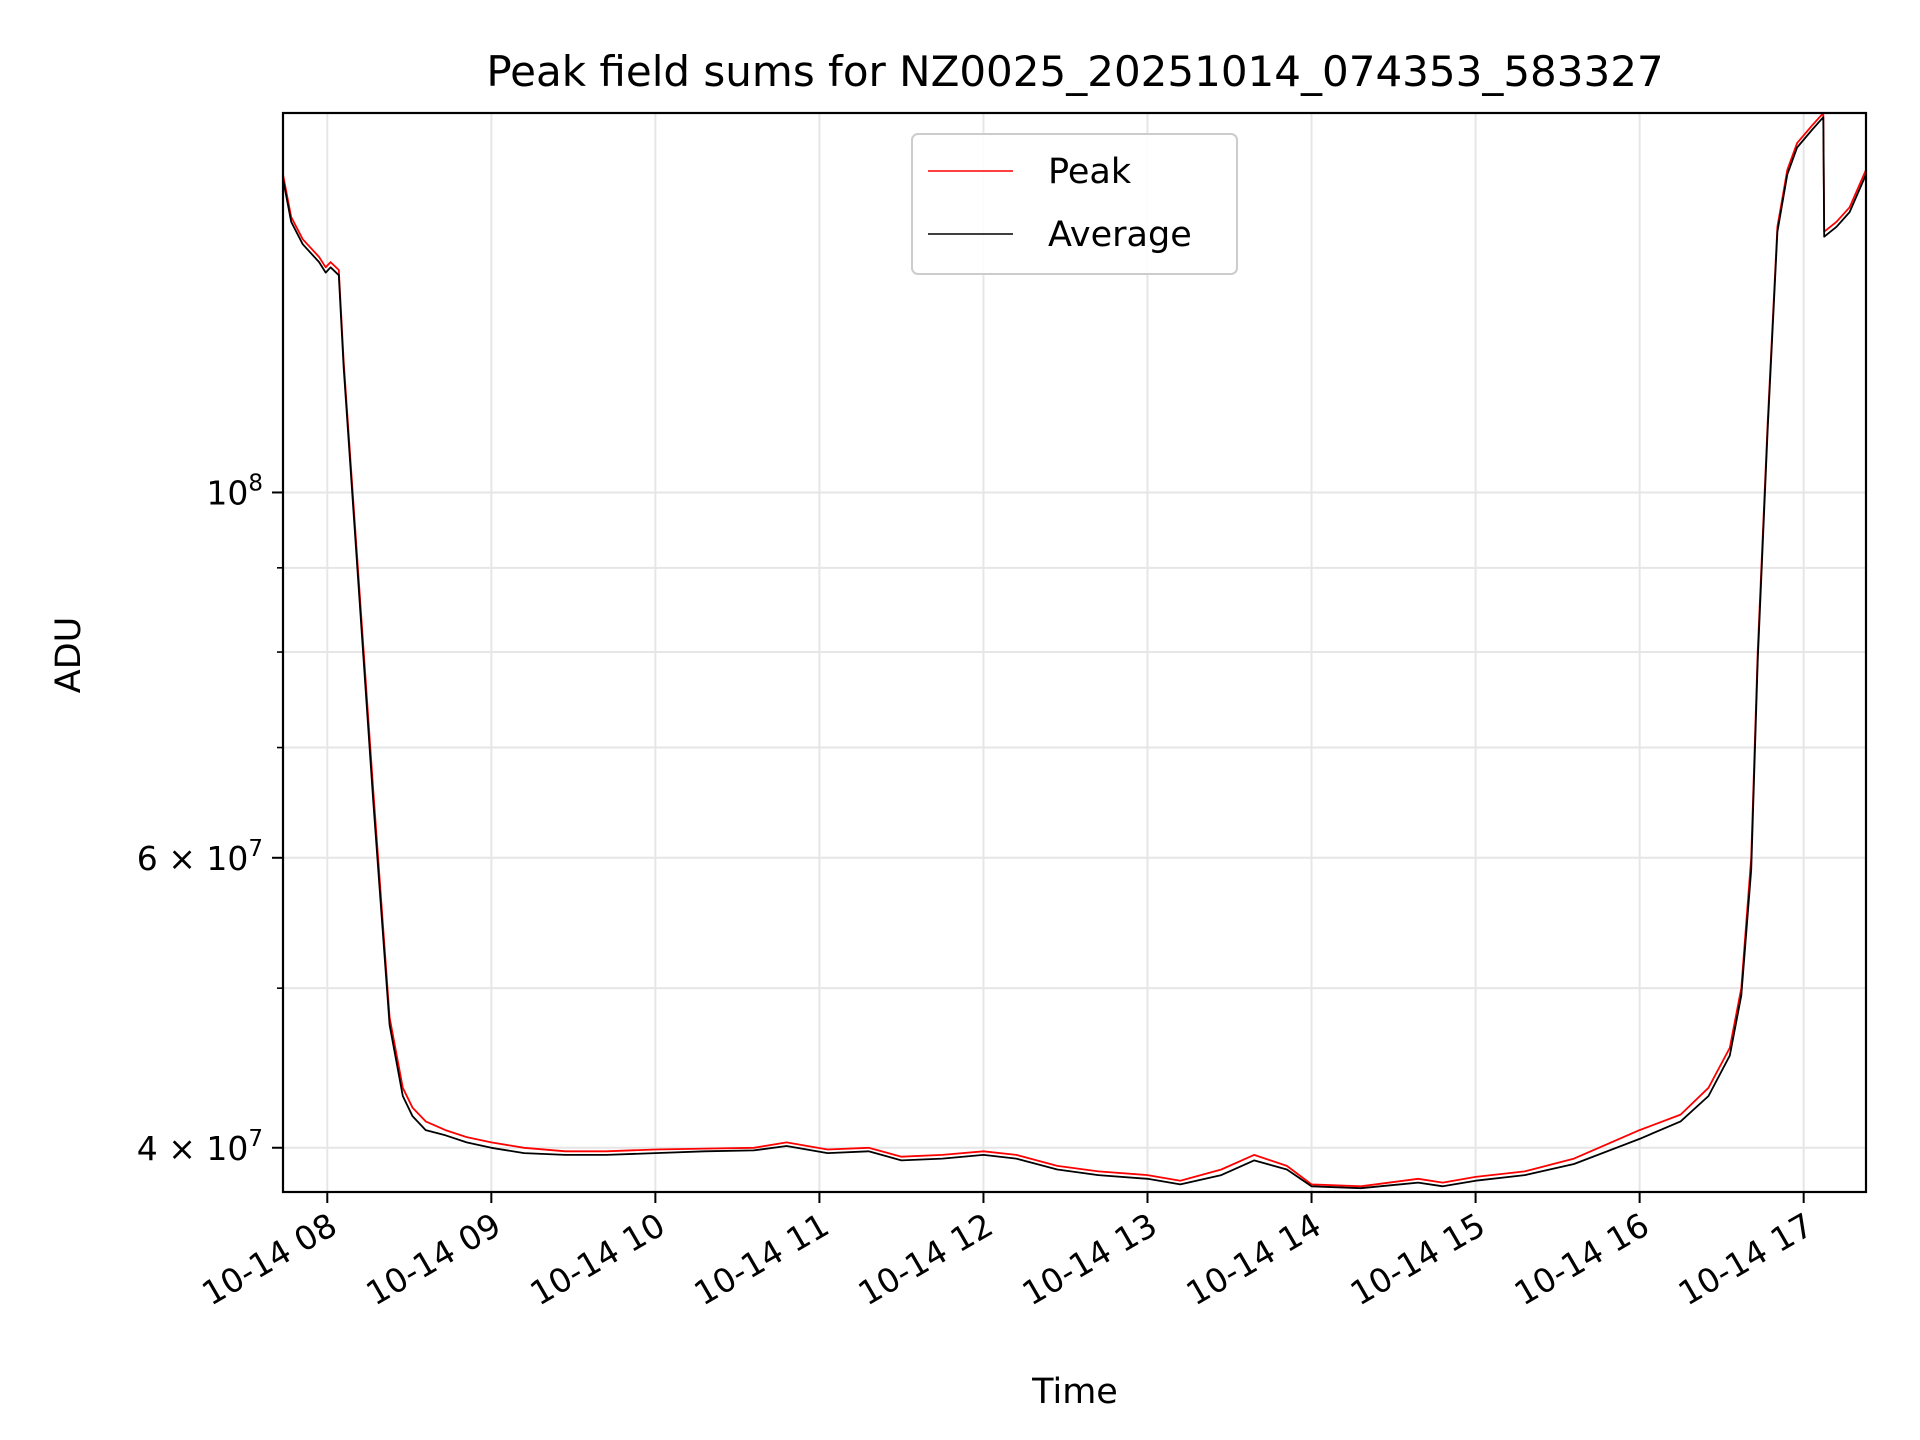  I want to click on x-axis-label: Time, so click(1074, 1392).